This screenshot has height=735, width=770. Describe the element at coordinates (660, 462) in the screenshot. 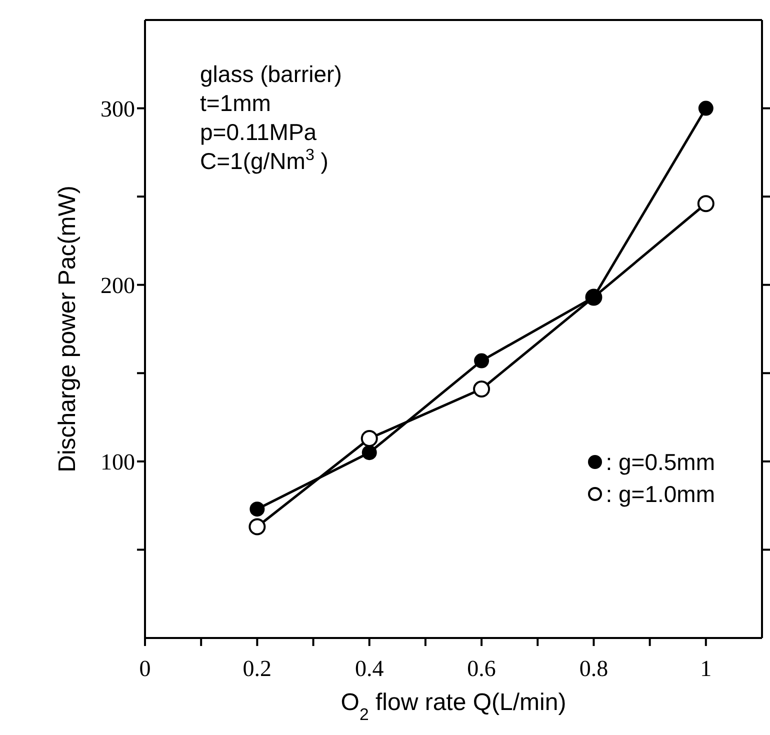

I see `legend-label: : g=0.5mm` at that location.